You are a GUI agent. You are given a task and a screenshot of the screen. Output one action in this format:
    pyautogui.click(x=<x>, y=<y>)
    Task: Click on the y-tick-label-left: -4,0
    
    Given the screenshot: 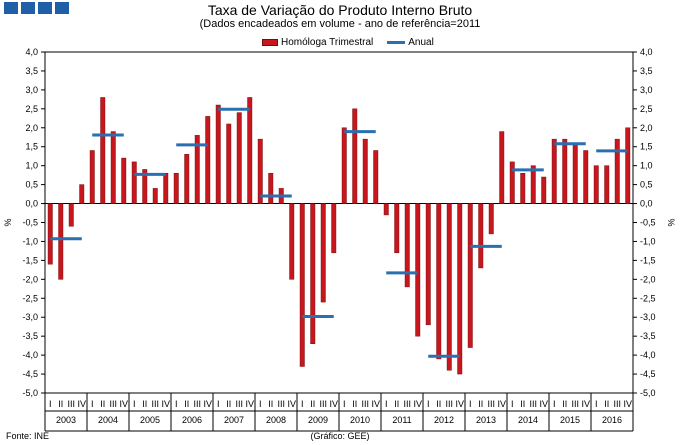 What is the action you would take?
    pyautogui.click(x=30, y=355)
    